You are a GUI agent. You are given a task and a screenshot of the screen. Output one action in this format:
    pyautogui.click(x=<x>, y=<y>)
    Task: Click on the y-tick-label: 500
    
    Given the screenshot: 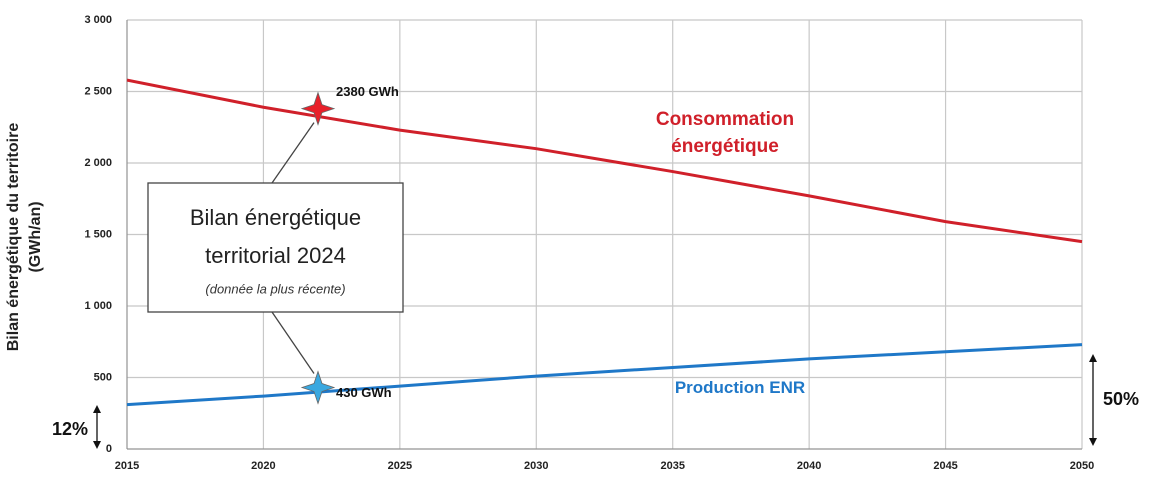 What is the action you would take?
    pyautogui.click(x=103, y=377)
    